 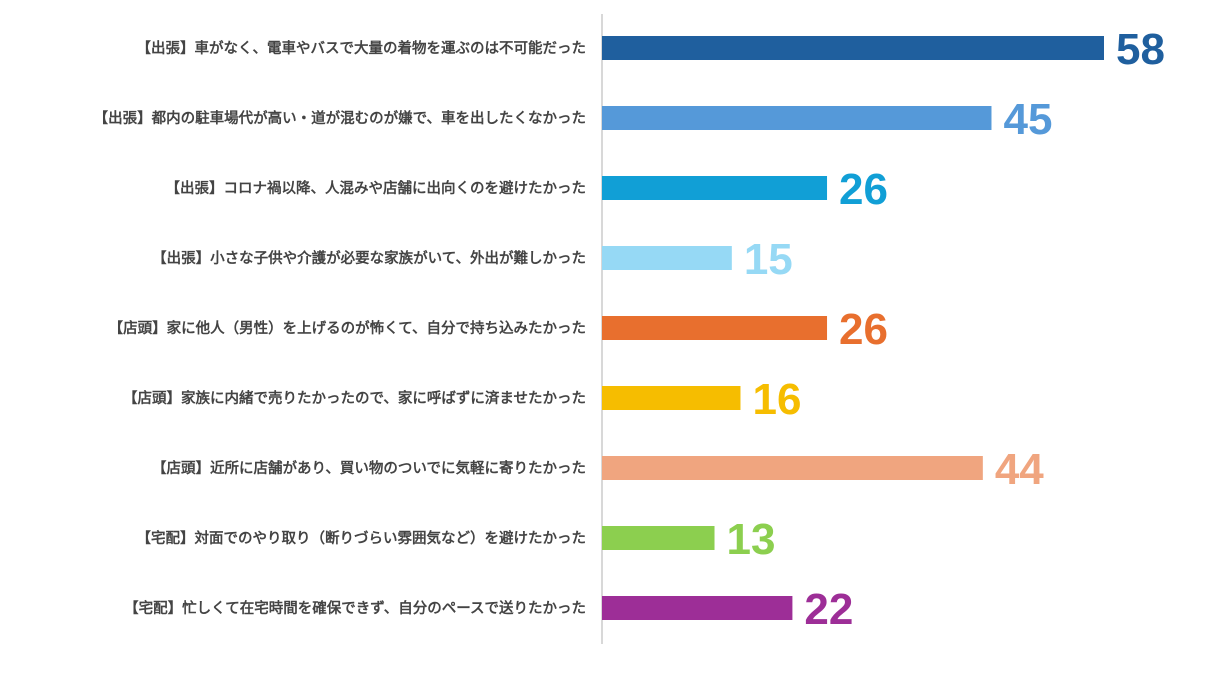 What do you see at coordinates (362, 48) in the screenshot?
I see `category-label: 【出張】車がなく、電車やバスで大量の着物を運ぶのは不可能だった` at bounding box center [362, 48].